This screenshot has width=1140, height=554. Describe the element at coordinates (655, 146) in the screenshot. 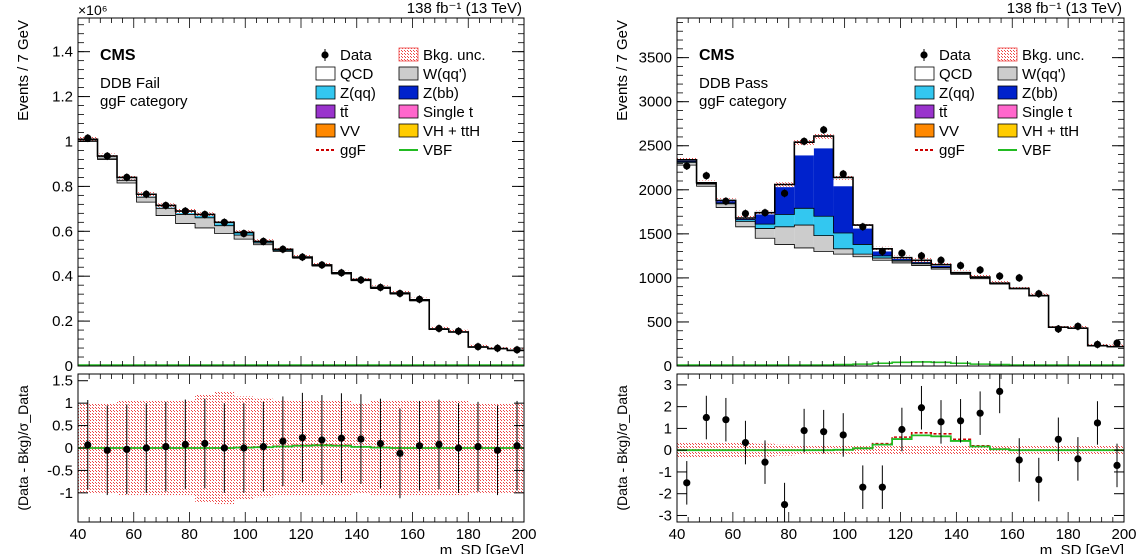

I see `ytick-label: 2500` at that location.